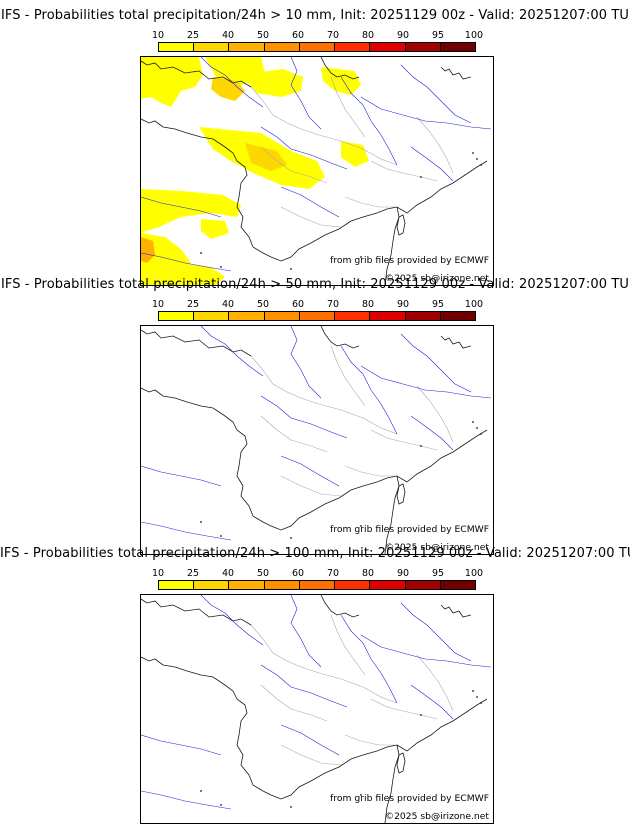  Describe the element at coordinates (436, 547) in the screenshot. I see `copyright-notice: ©2025 sb@irizone.net` at that location.